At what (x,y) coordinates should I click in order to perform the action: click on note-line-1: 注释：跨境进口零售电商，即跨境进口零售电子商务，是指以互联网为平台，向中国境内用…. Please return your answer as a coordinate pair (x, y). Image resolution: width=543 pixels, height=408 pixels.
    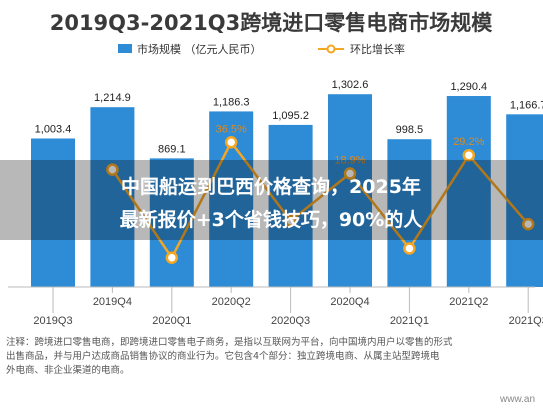
    Looking at the image, I should click on (229, 342).